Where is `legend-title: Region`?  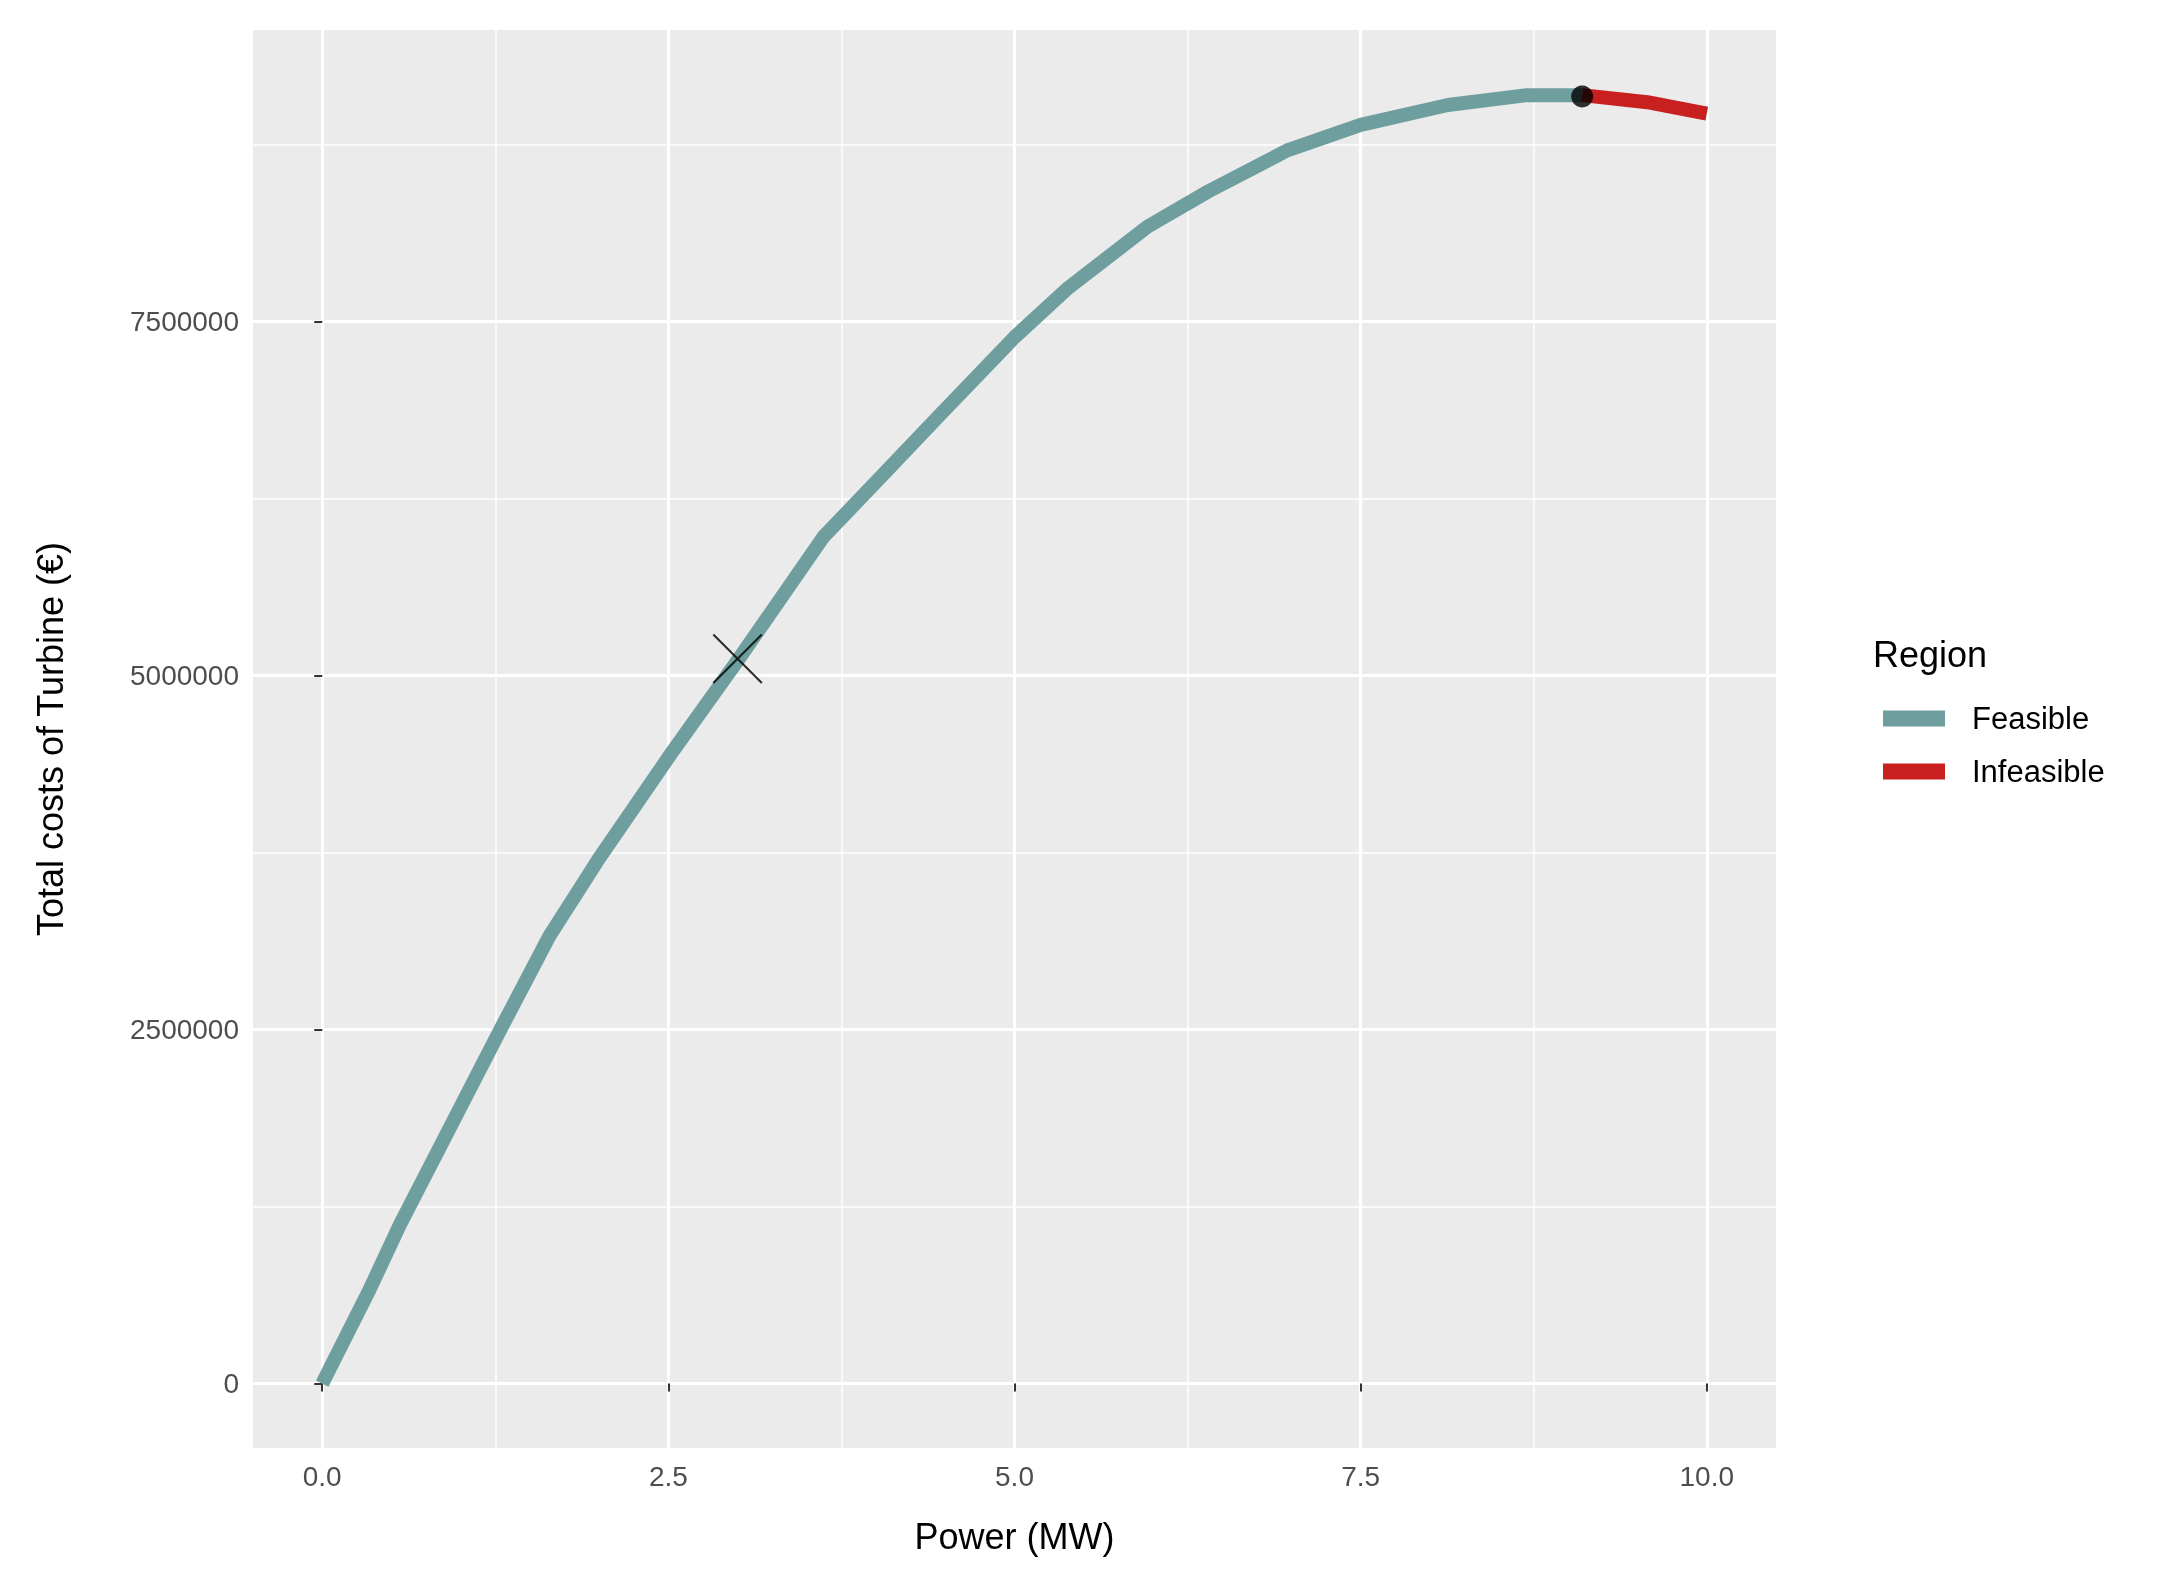 legend-title: Region is located at coordinates (1930, 654).